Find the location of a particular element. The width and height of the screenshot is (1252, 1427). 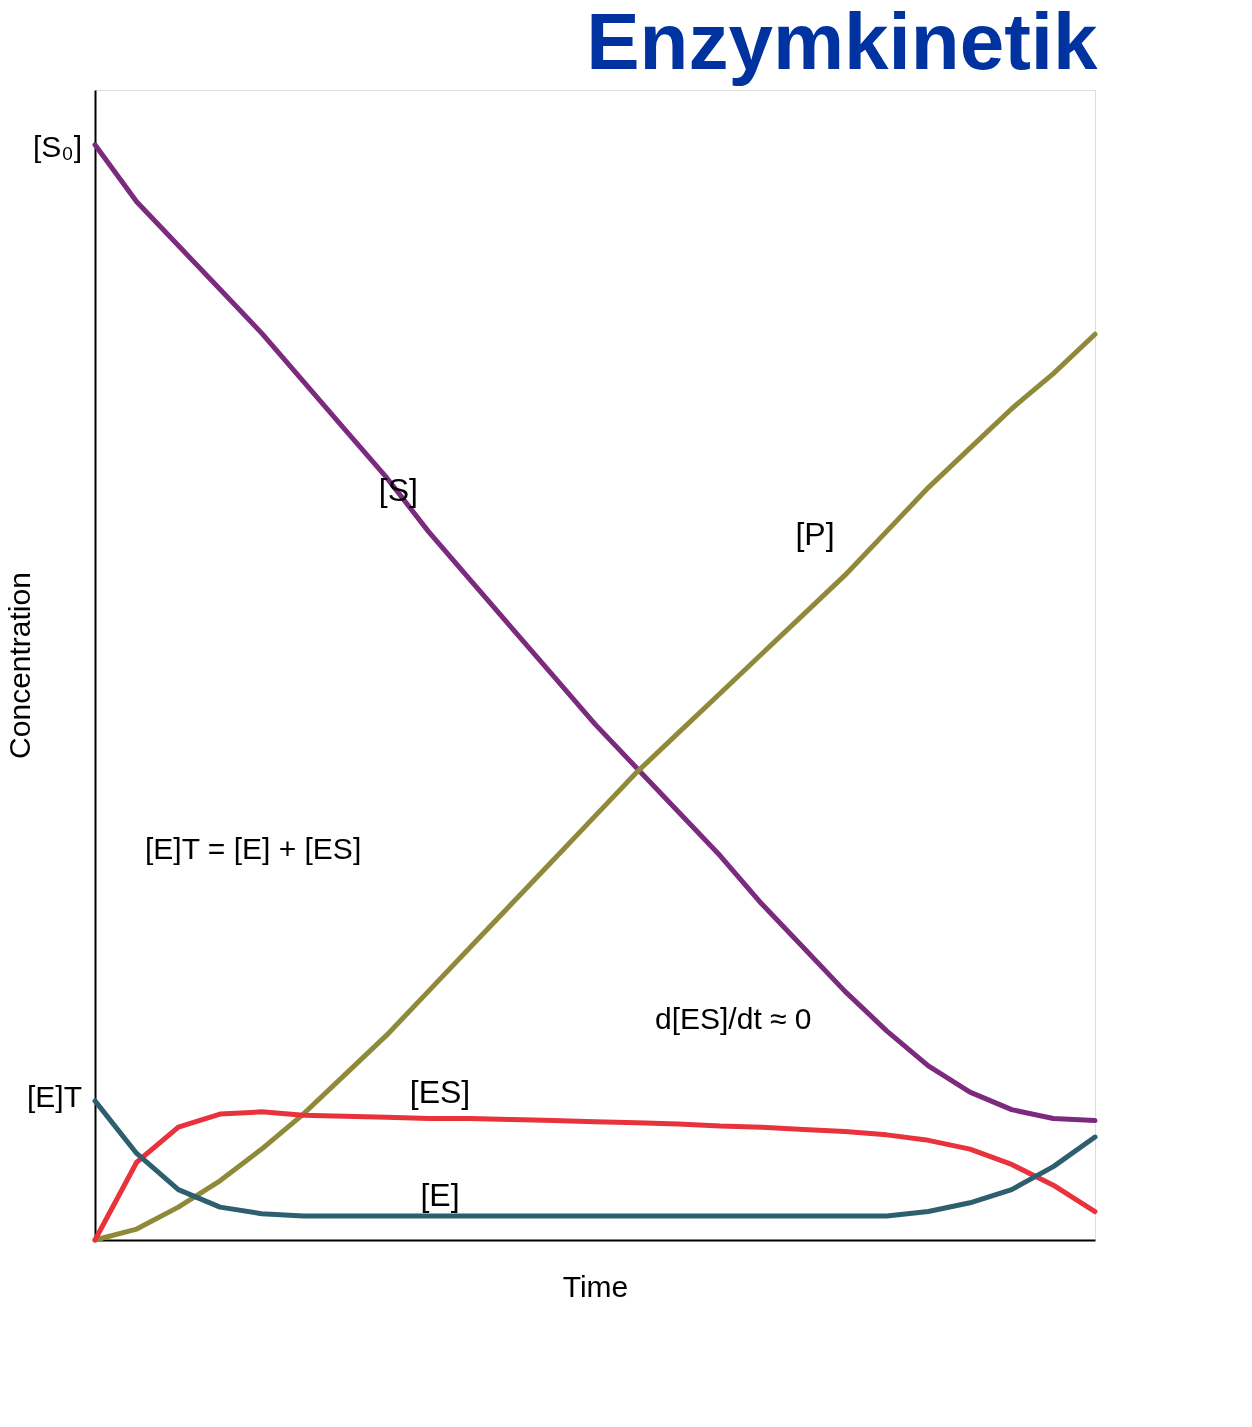

series-label: [P] is located at coordinates (815, 534).